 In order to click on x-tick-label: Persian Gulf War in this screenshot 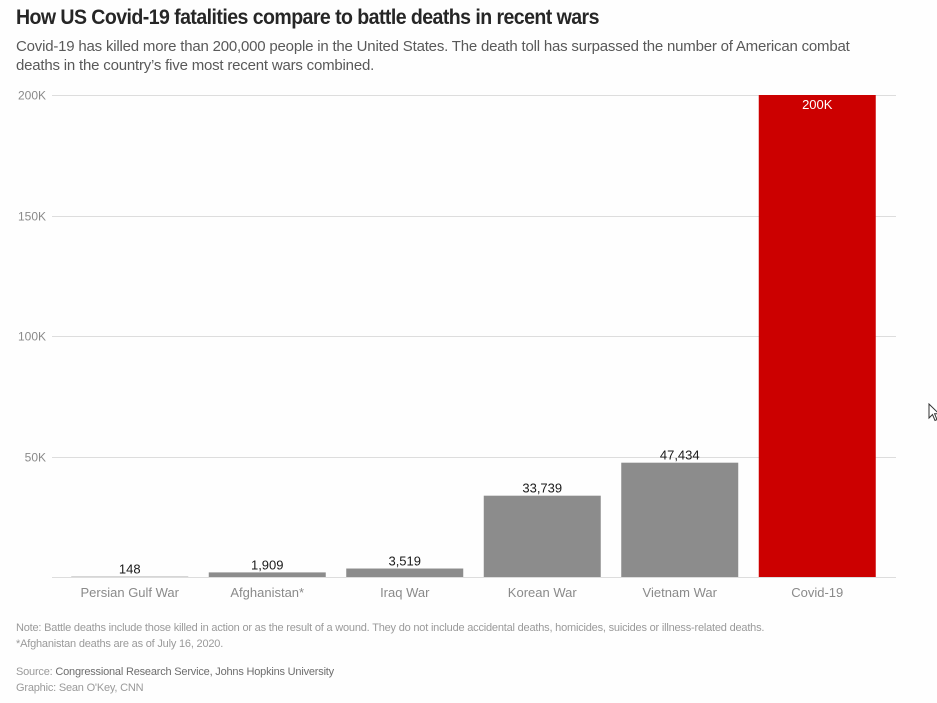, I will do `click(130, 592)`.